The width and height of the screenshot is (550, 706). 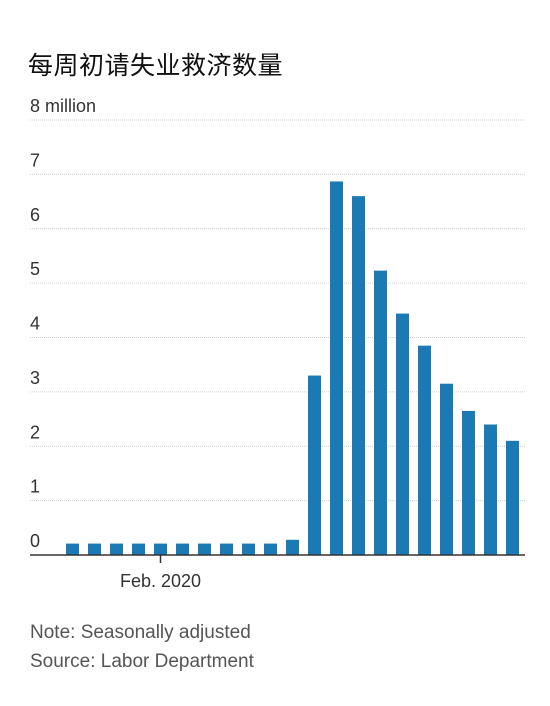 I want to click on chart-title: 每周初请失业救济数量, so click(x=156, y=65).